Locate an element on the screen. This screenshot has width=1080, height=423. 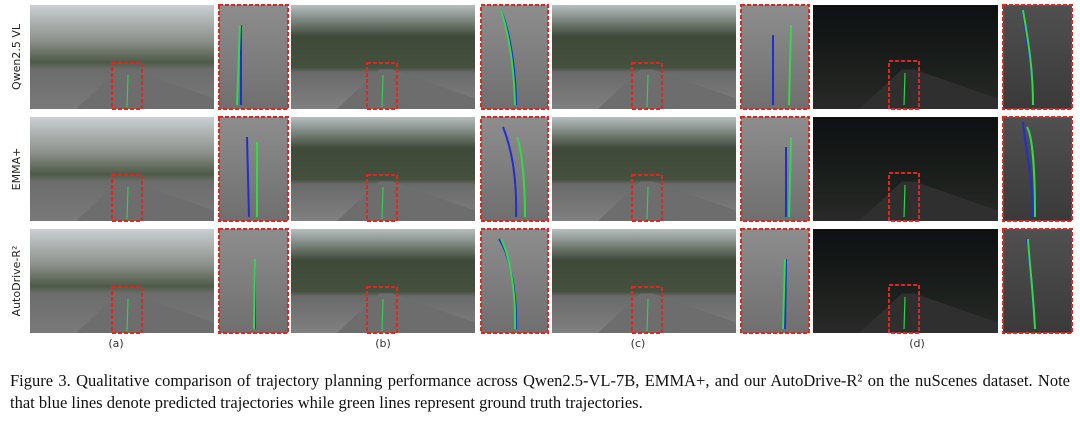
column-label: (d) is located at coordinates (917, 343).